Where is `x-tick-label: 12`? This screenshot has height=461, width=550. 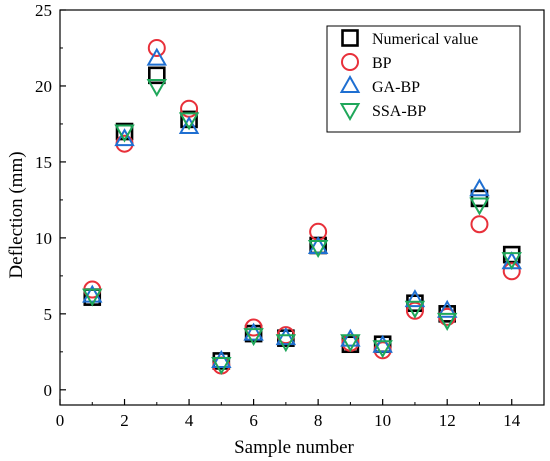
x-tick-label: 12 is located at coordinates (447, 420).